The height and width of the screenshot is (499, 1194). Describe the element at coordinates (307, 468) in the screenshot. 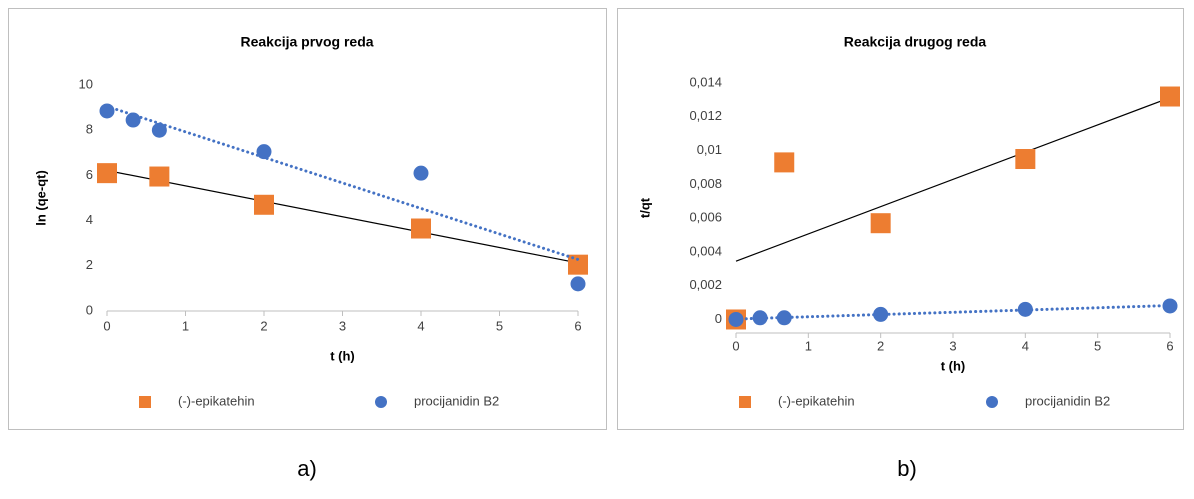

I see `caption: a)` at that location.